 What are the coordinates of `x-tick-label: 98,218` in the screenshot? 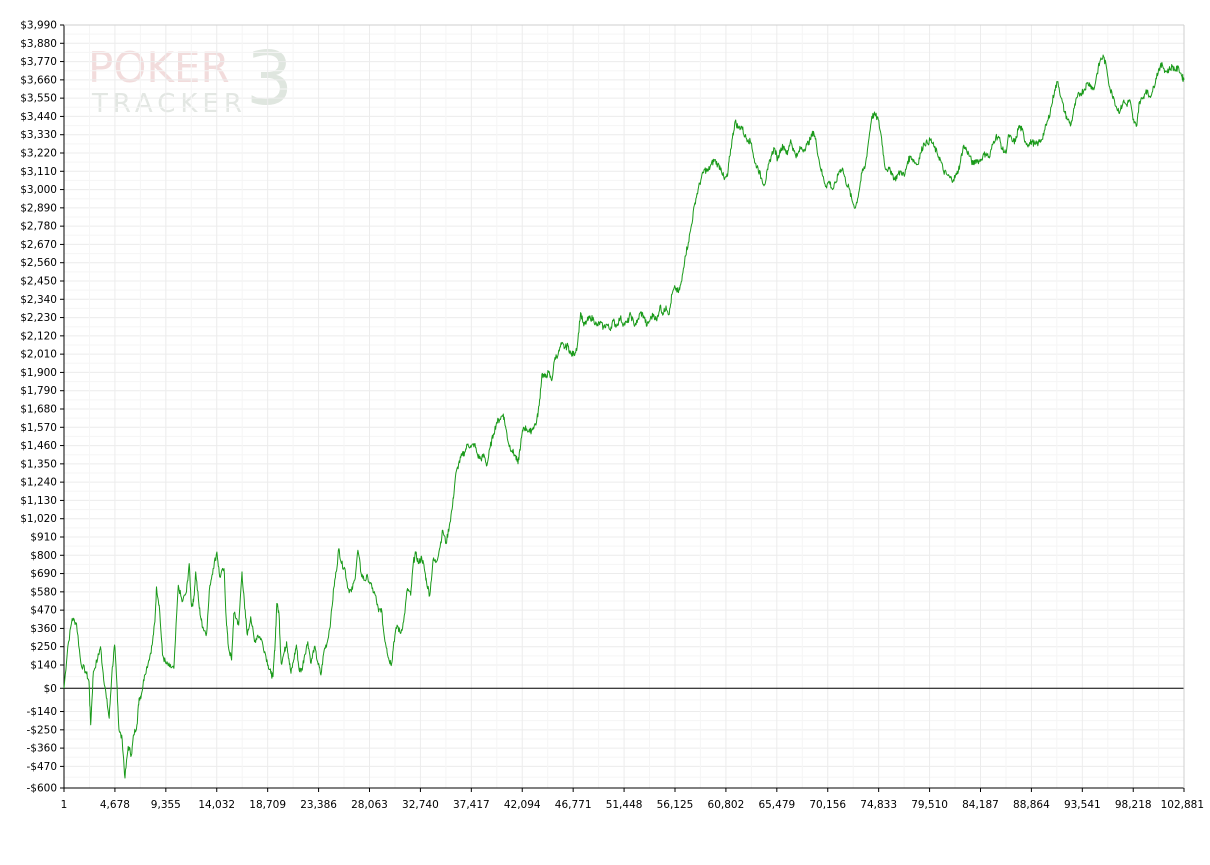 It's located at (1133, 805).